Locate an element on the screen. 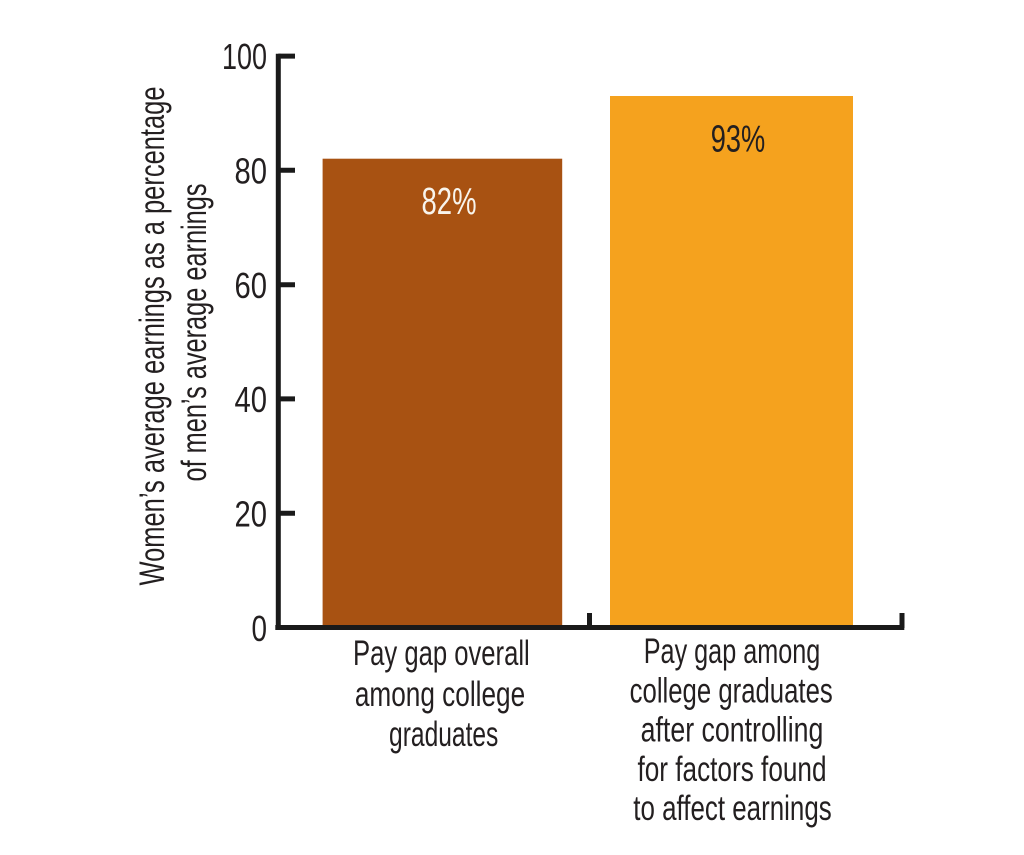 The width and height of the screenshot is (1024, 855). svg-text: to affect earnings is located at coordinates (732, 808).